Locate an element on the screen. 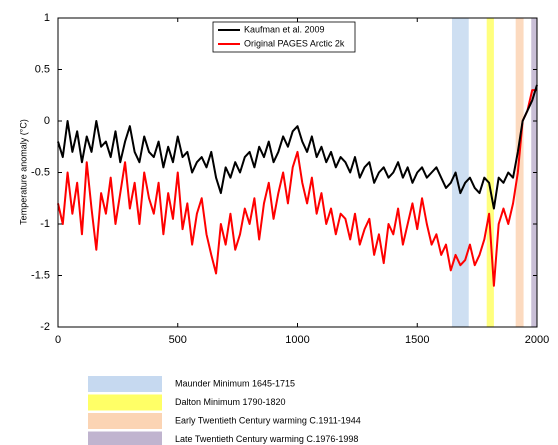 The height and width of the screenshot is (445, 558). x-tick-label: 0 is located at coordinates (58, 340).